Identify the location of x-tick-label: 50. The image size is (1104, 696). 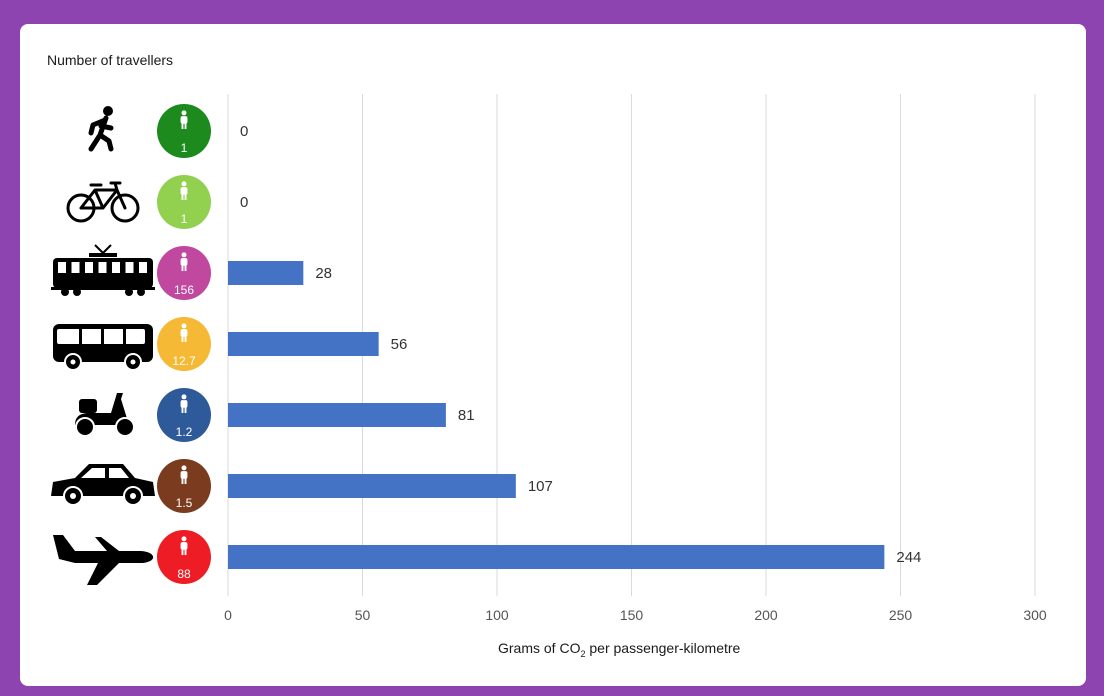
(363, 615).